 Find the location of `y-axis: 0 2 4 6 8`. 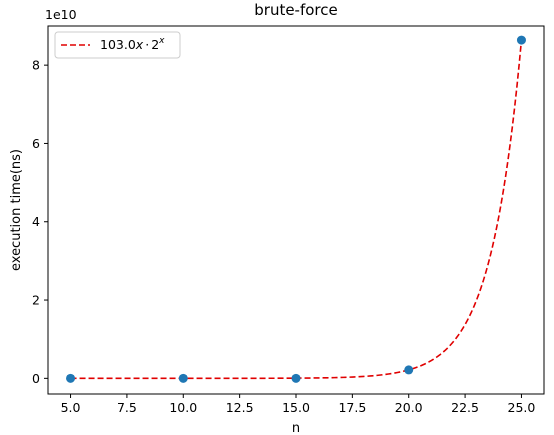

y-axis: 0 2 4 6 8 is located at coordinates (40, 222).